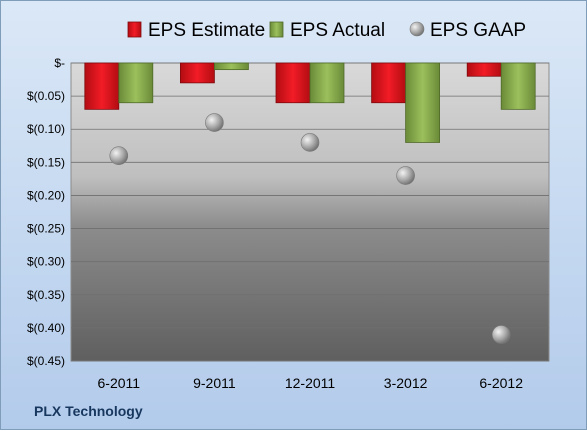  What do you see at coordinates (46, 295) in the screenshot?
I see `y-tick-label: $(0.35)` at bounding box center [46, 295].